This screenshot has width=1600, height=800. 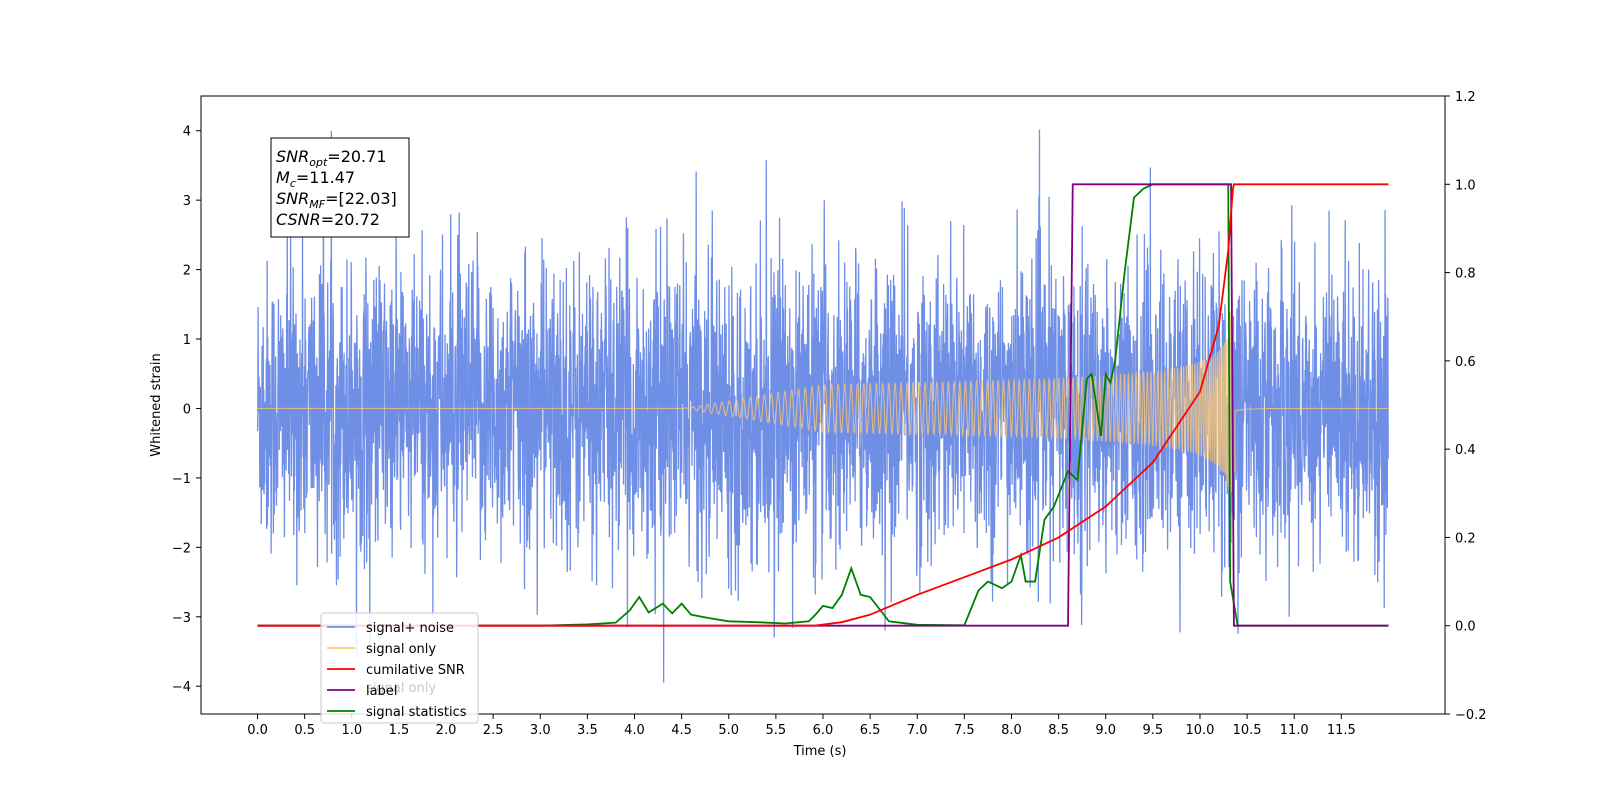 What do you see at coordinates (964, 730) in the screenshot?
I see `x-tick-label: 7.5` at bounding box center [964, 730].